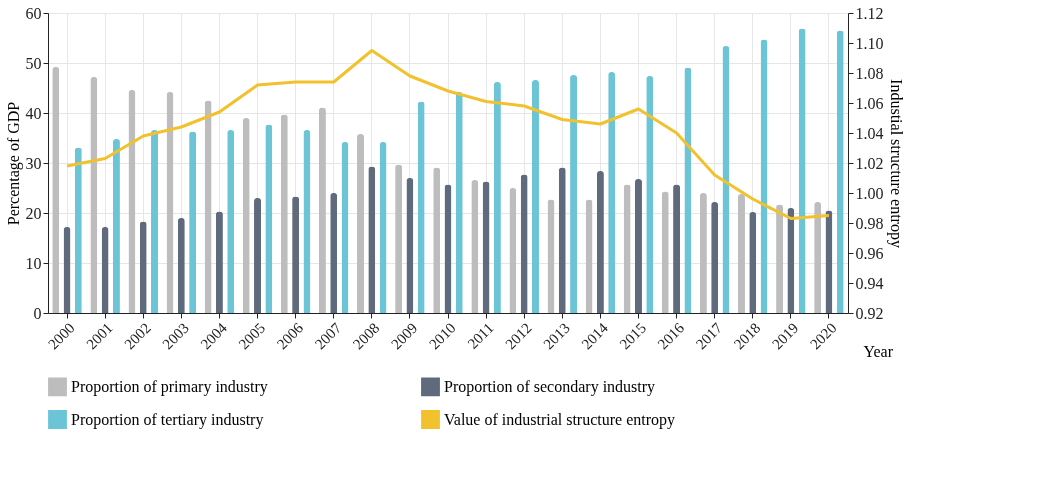 Image resolution: width=1043 pixels, height=501 pixels. Describe the element at coordinates (869, 133) in the screenshot. I see `y2-tick-label: 1.04` at that location.